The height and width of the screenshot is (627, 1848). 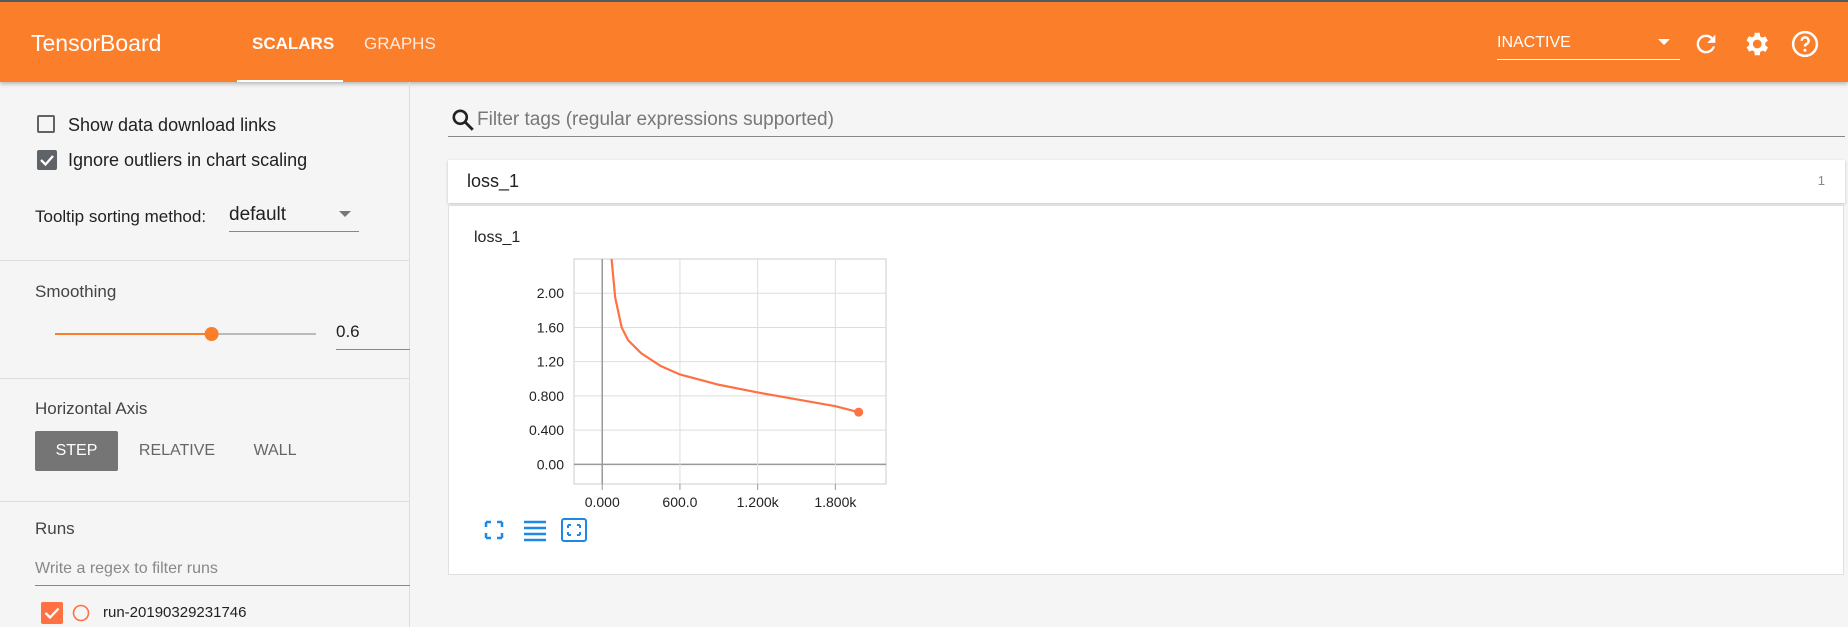 What do you see at coordinates (734, 336) in the screenshot?
I see `series-line` at bounding box center [734, 336].